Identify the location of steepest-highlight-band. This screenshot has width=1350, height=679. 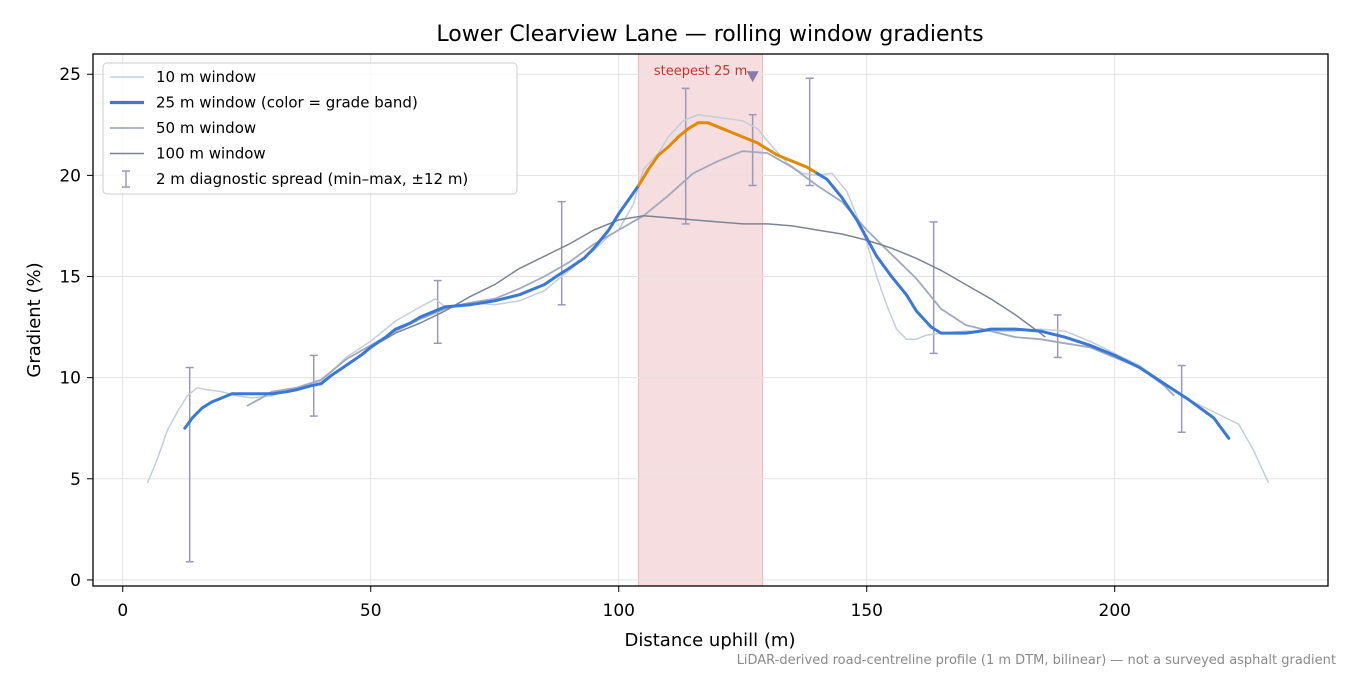
(701, 320).